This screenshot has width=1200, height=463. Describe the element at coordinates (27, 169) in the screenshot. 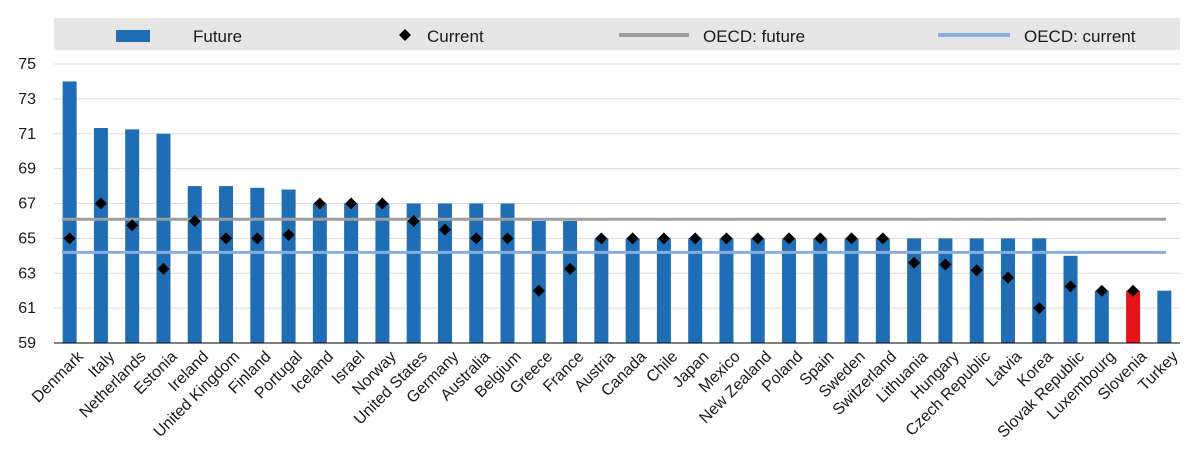

I see `y-tick-label: 69` at that location.